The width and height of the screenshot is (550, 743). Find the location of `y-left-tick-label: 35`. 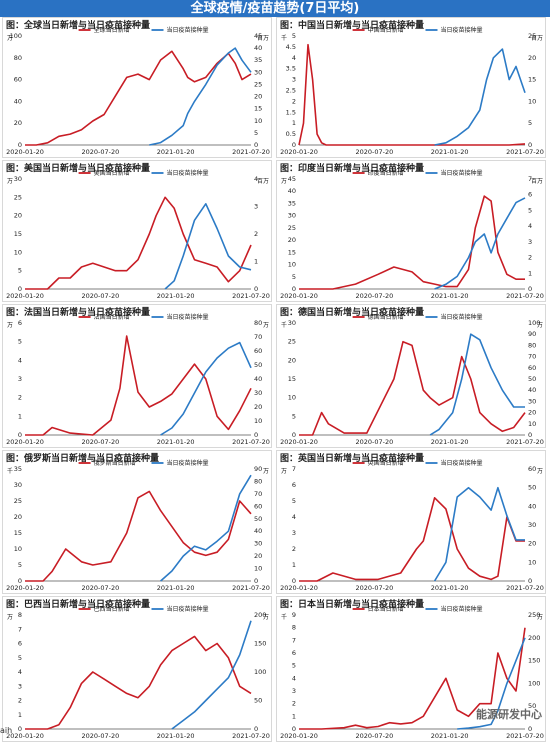

y-left-tick-label: 35 is located at coordinates (18, 469).